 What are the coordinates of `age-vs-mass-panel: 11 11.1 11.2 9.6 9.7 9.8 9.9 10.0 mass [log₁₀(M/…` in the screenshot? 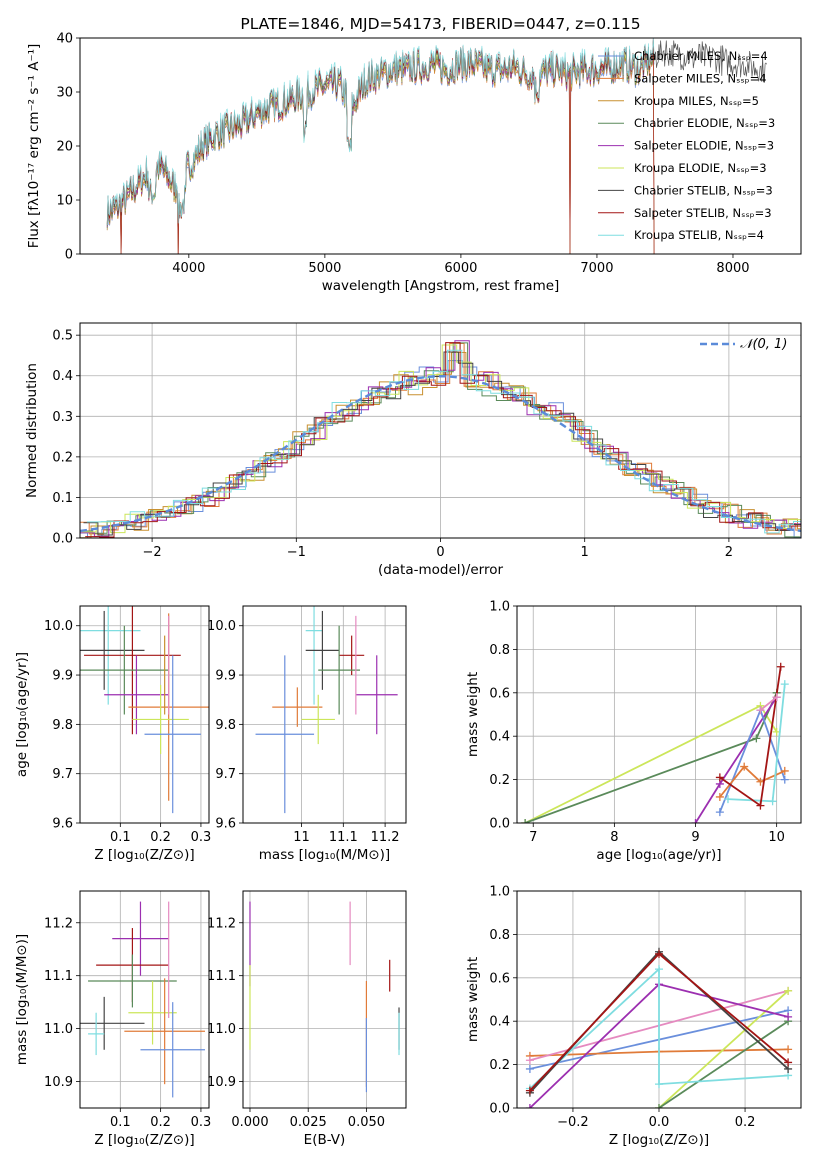 It's located at (307, 734).